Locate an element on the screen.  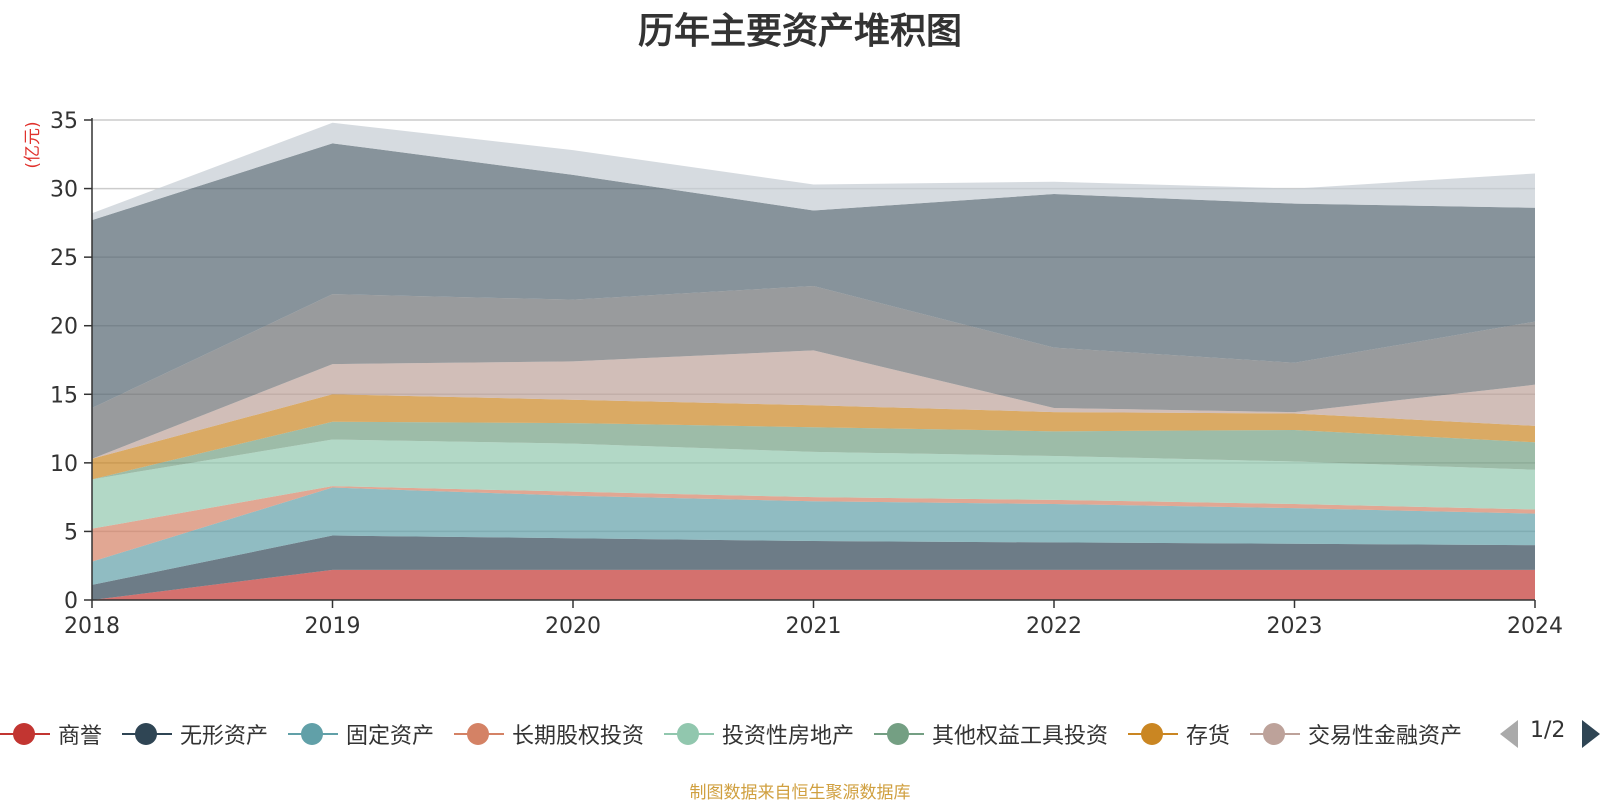
y-tick-label: 35 is located at coordinates (64, 121).